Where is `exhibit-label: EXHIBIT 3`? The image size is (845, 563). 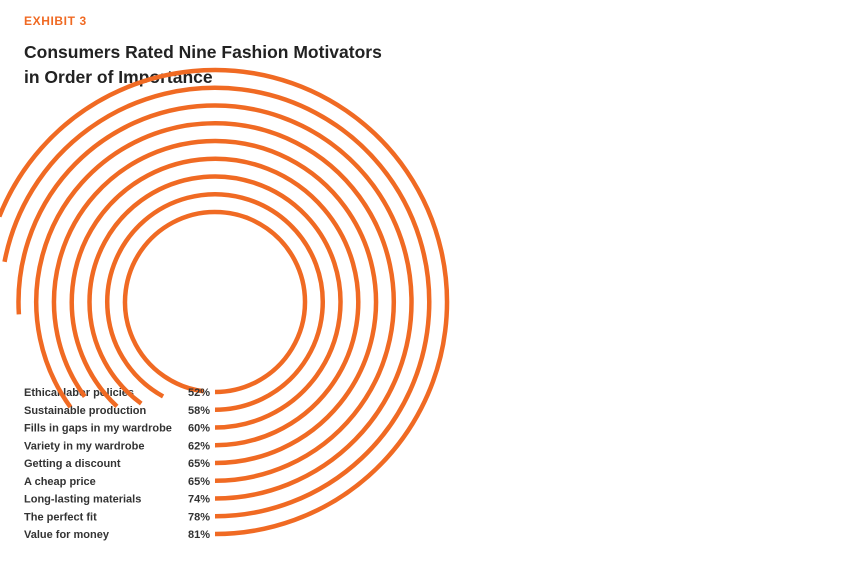 exhibit-label: EXHIBIT 3 is located at coordinates (55, 21).